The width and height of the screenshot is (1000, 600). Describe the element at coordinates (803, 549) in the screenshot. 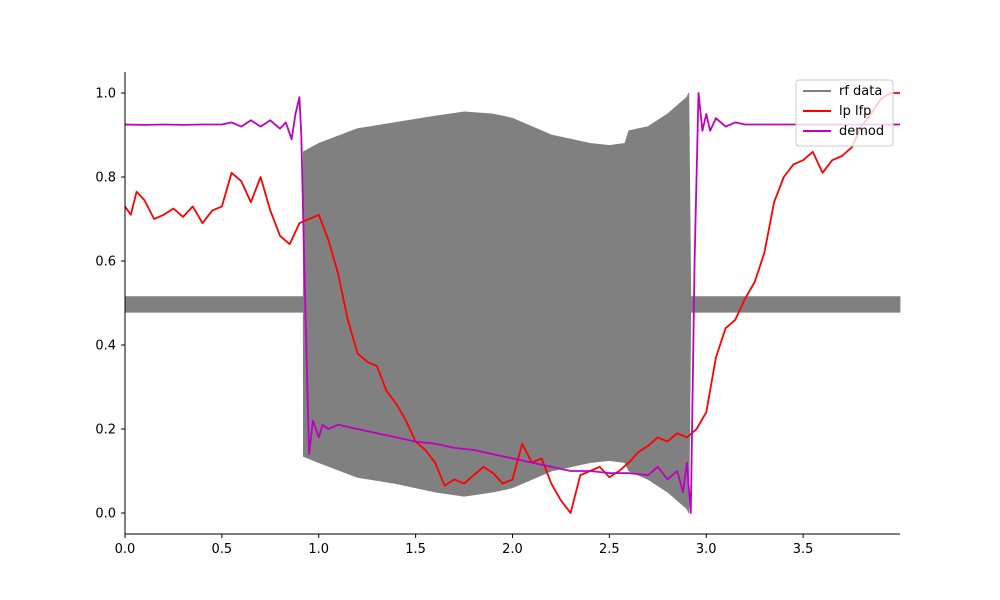

I see `x-tick-label: 3.5` at that location.